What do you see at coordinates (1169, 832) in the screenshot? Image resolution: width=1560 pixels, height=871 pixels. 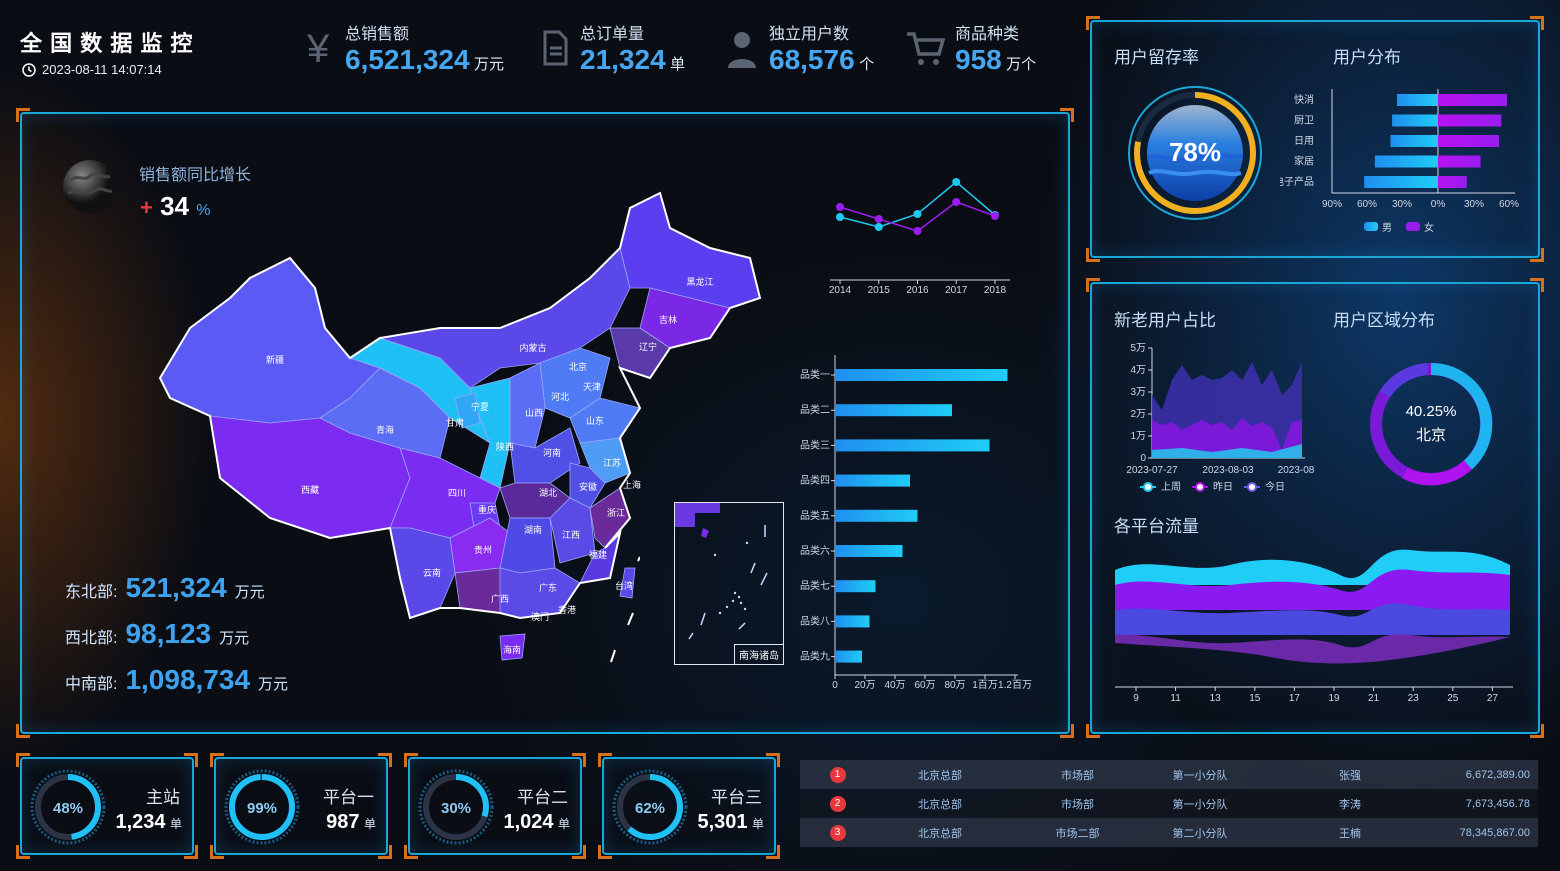 I see `table-row: 3 北京总部 市场二部 第二小分队 王楠 78,345,867.00` at bounding box center [1169, 832].